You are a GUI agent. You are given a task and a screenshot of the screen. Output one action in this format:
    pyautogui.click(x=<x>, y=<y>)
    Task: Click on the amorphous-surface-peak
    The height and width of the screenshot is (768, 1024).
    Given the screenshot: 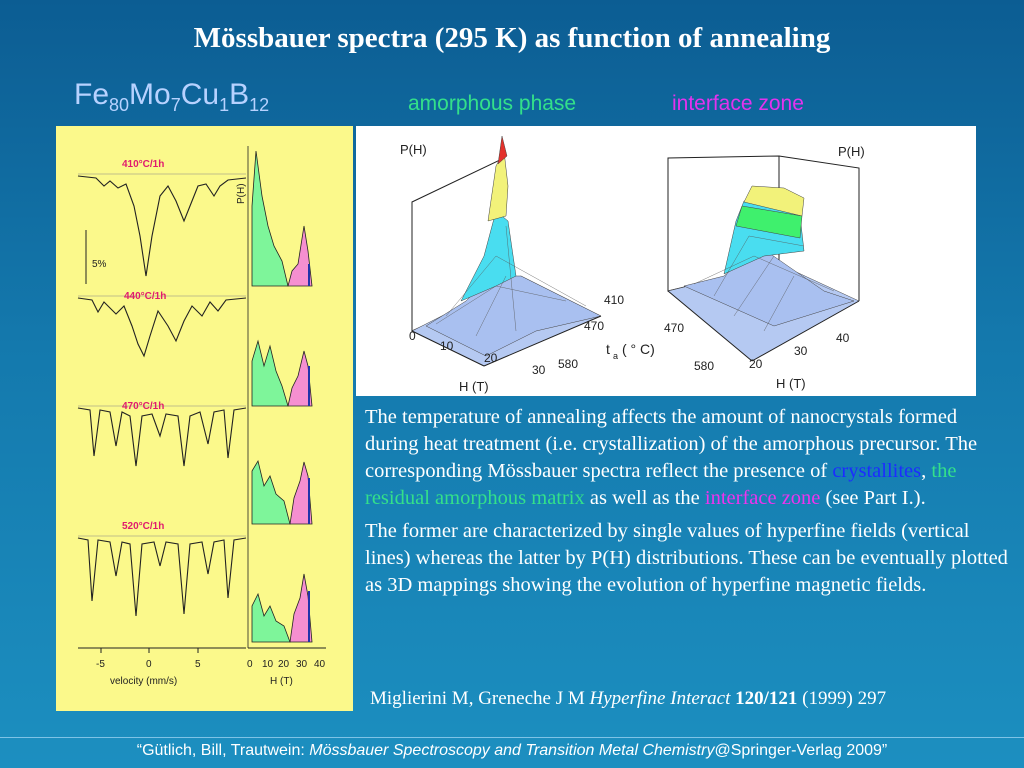 What is the action you would take?
    pyautogui.click(x=498, y=186)
    